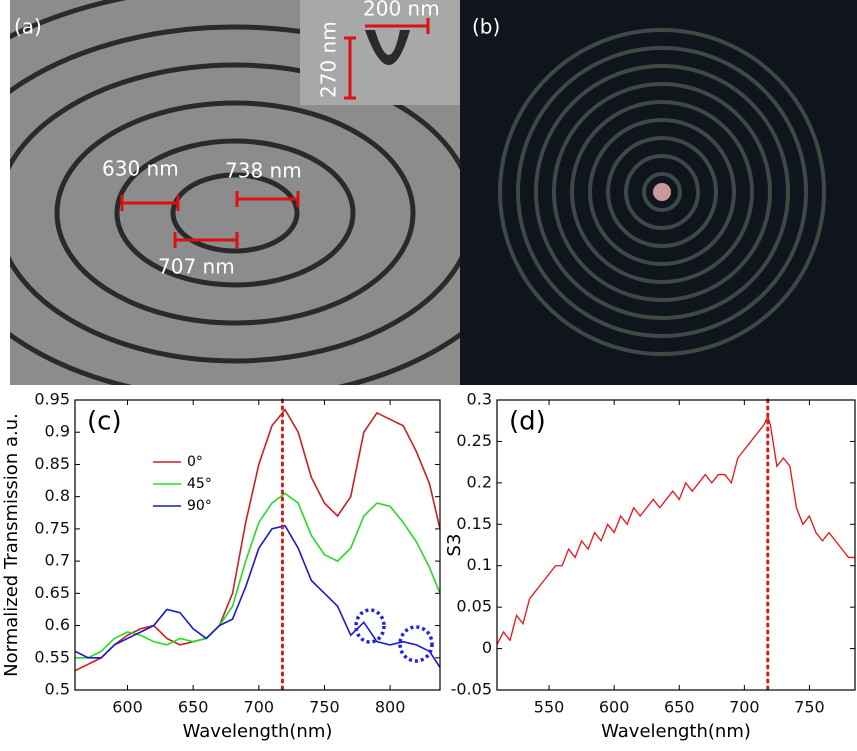 The width and height of the screenshot is (857, 751). I want to click on annotation: 200 nm, so click(401, 10).